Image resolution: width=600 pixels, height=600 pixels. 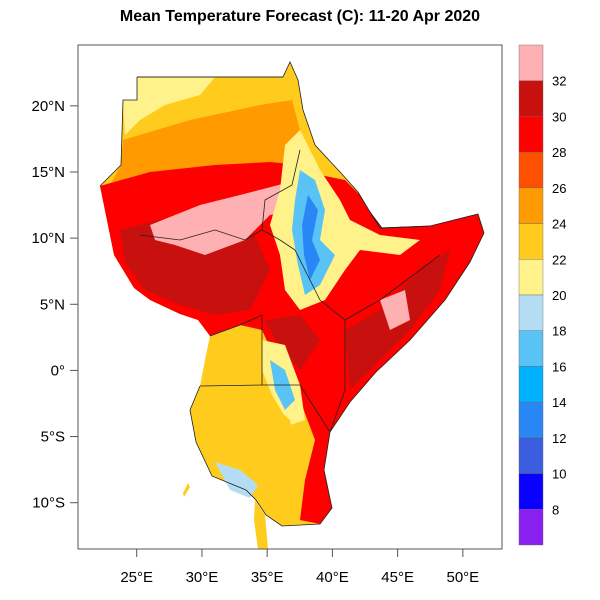 I want to click on colorbar-label: 26, so click(x=559, y=188).